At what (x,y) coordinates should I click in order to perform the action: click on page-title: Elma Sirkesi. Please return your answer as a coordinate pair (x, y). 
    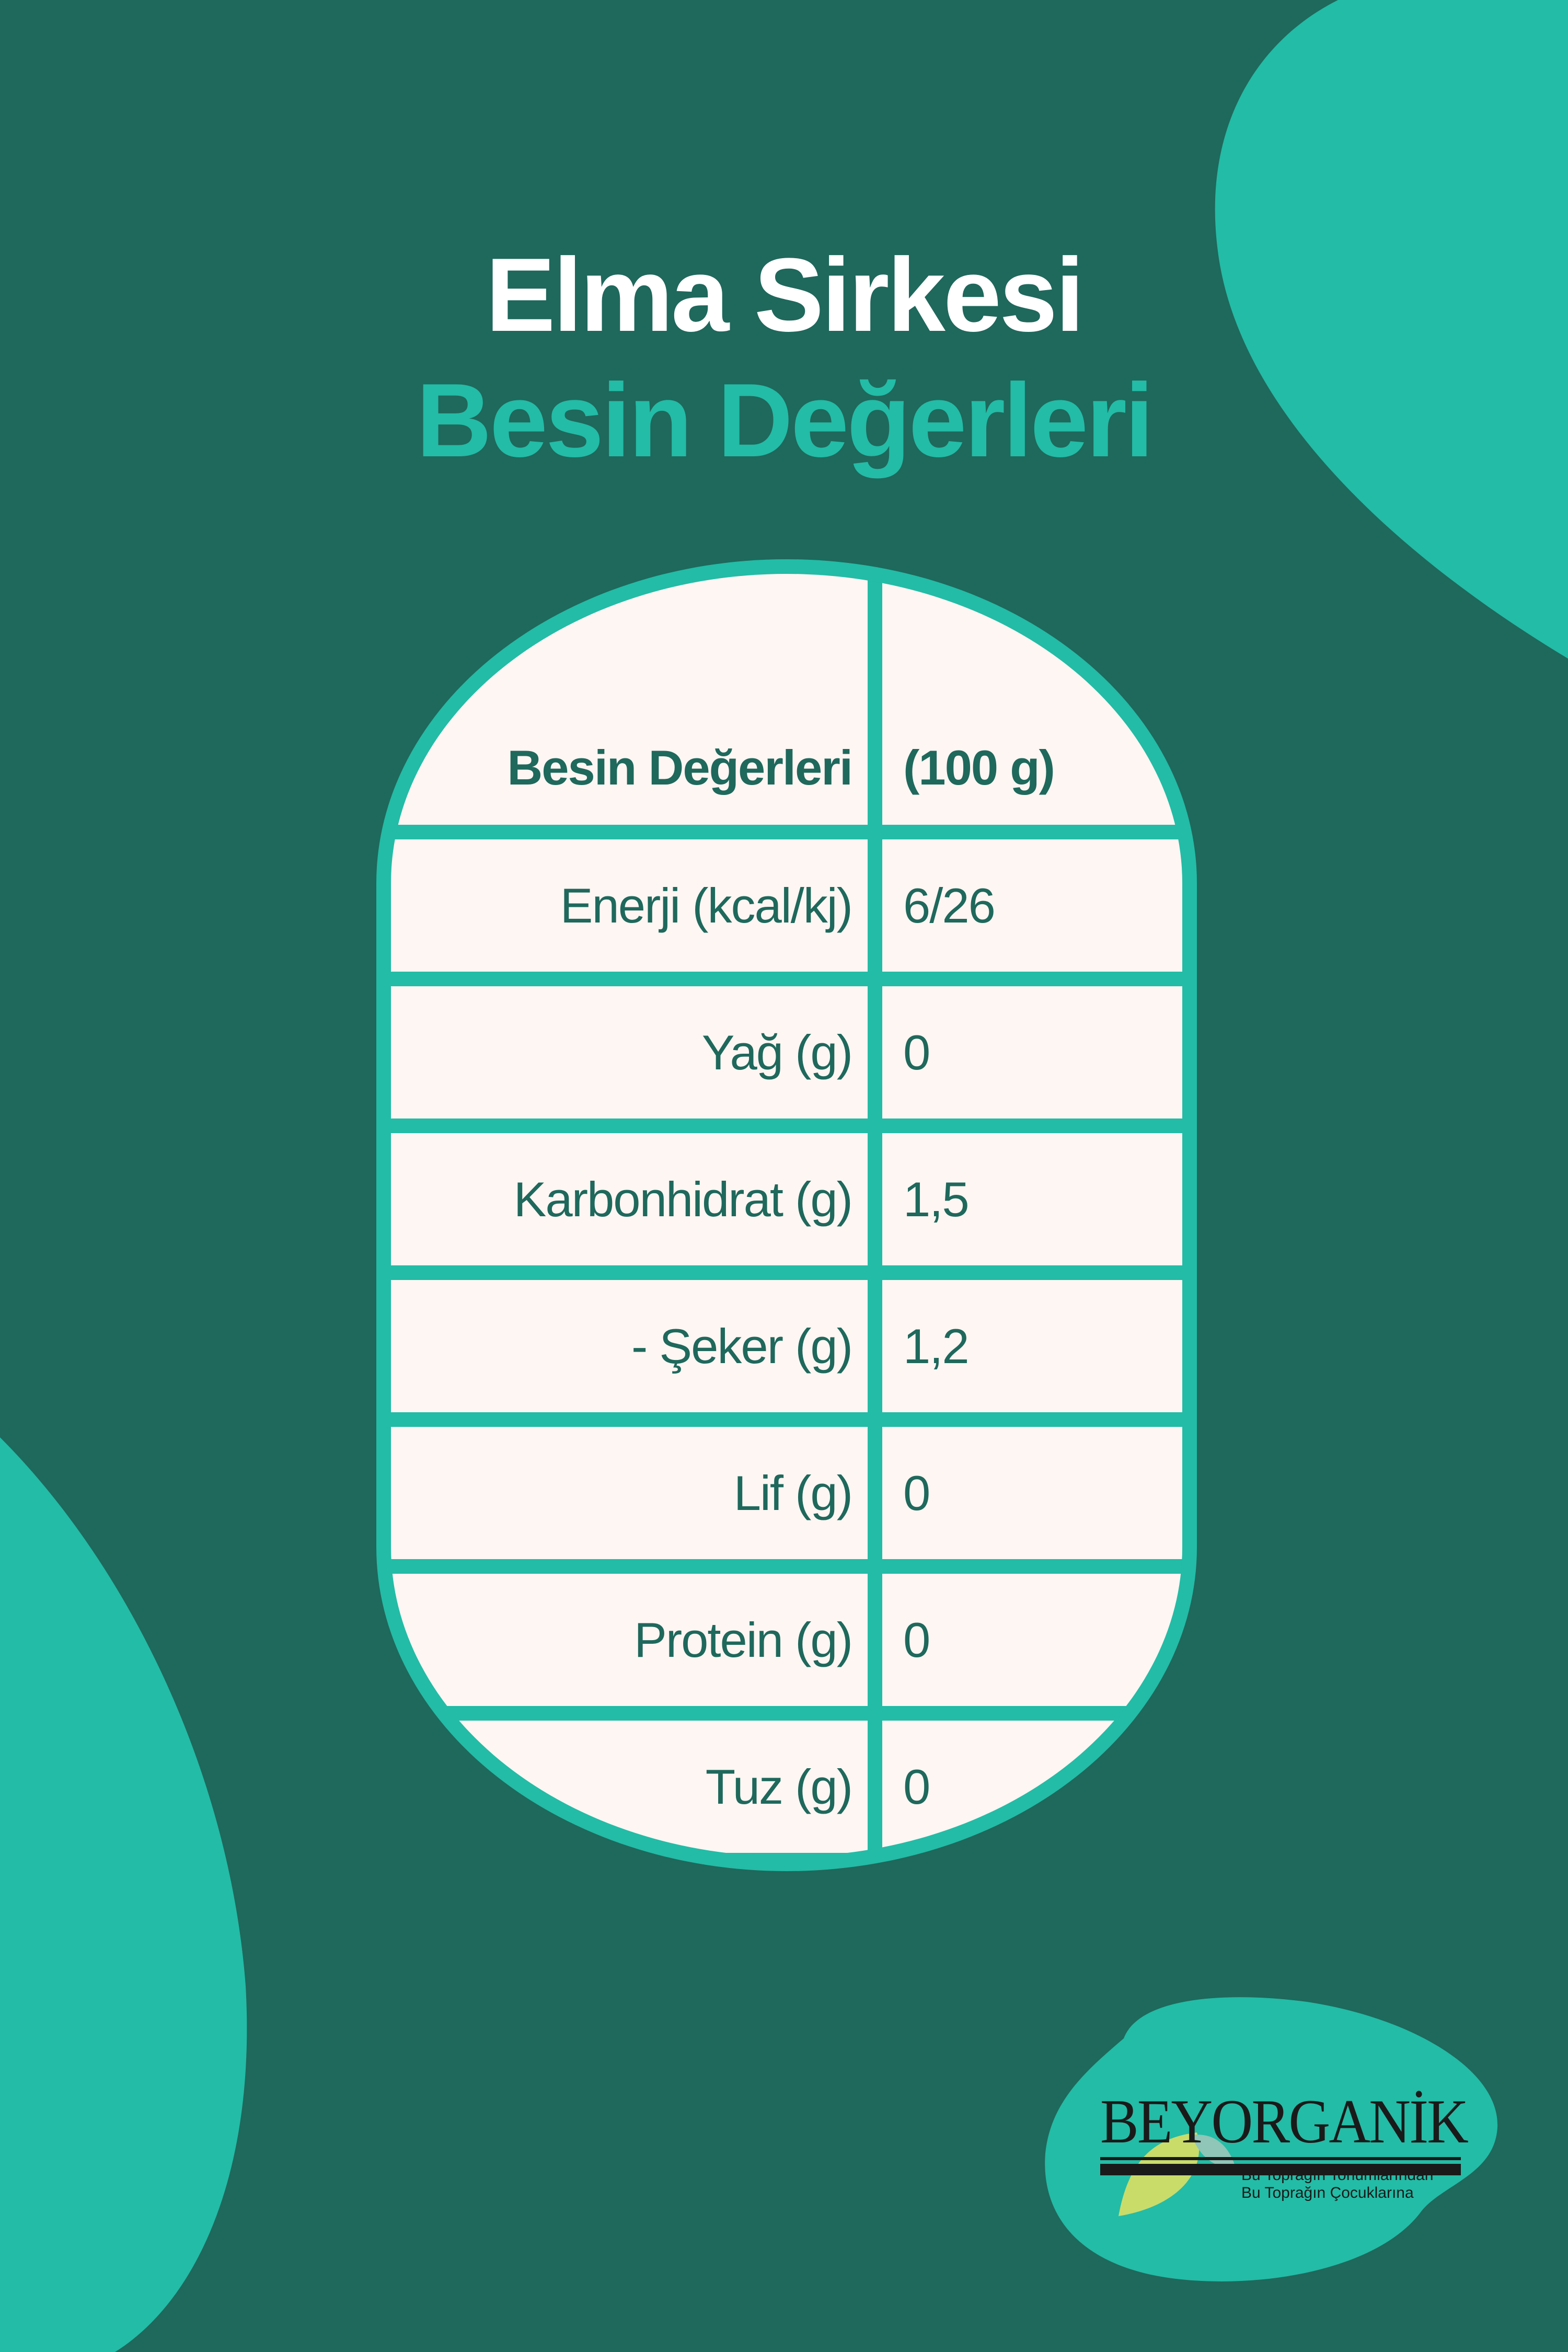
    Looking at the image, I should click on (785, 295).